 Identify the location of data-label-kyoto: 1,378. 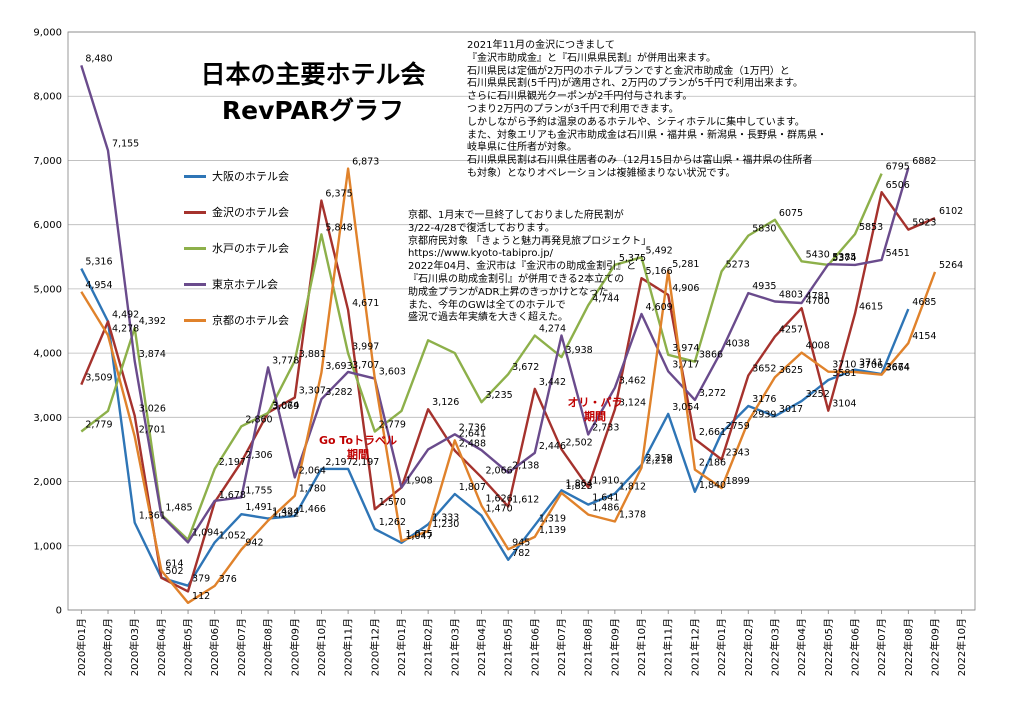
(632, 515).